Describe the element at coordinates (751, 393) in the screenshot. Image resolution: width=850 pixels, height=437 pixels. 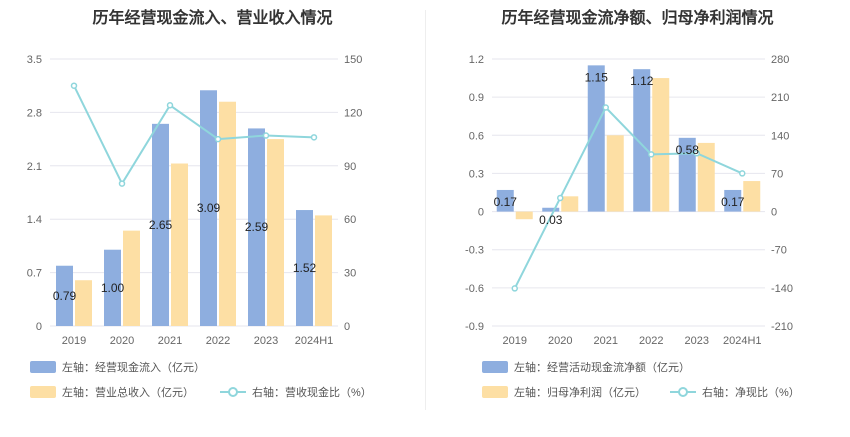
I see `legend-label: 右轴：净现比（%）` at that location.